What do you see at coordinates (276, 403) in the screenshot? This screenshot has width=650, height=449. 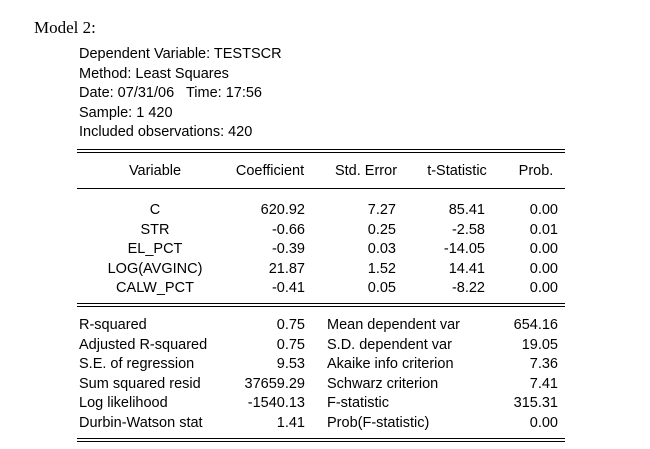 I see `stat-value: -1540.13` at bounding box center [276, 403].